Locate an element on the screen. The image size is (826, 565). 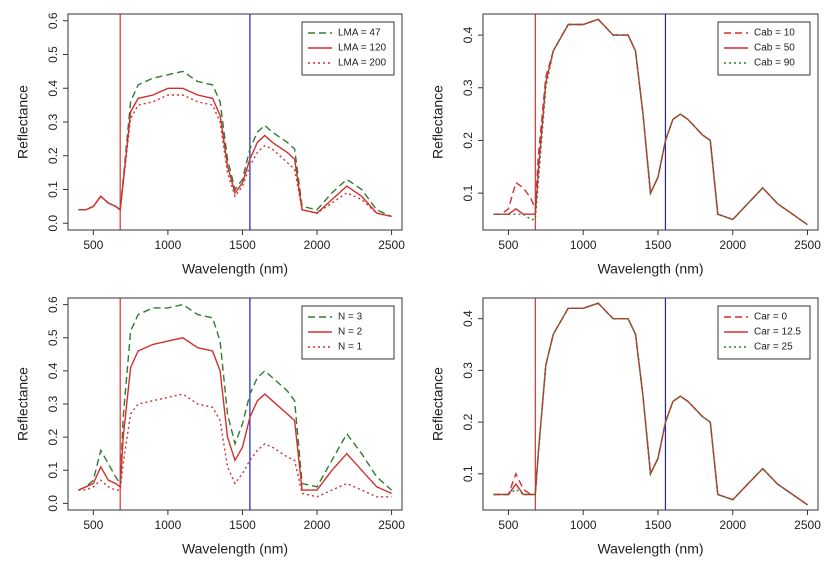
legend-label: N = 3 is located at coordinates (350, 317).